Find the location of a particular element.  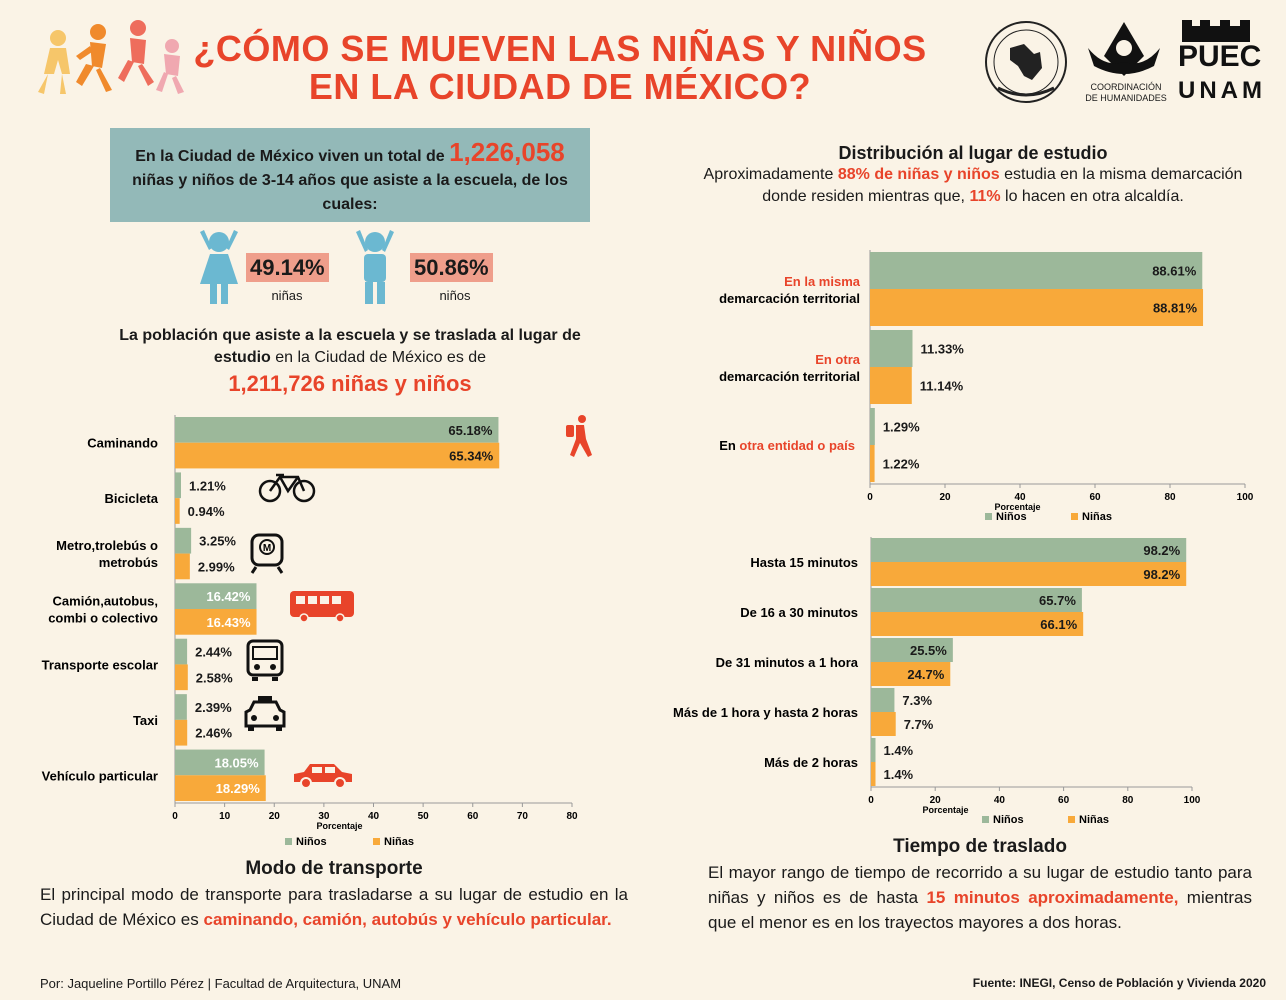

category-label: Bicicleta is located at coordinates (132, 498).